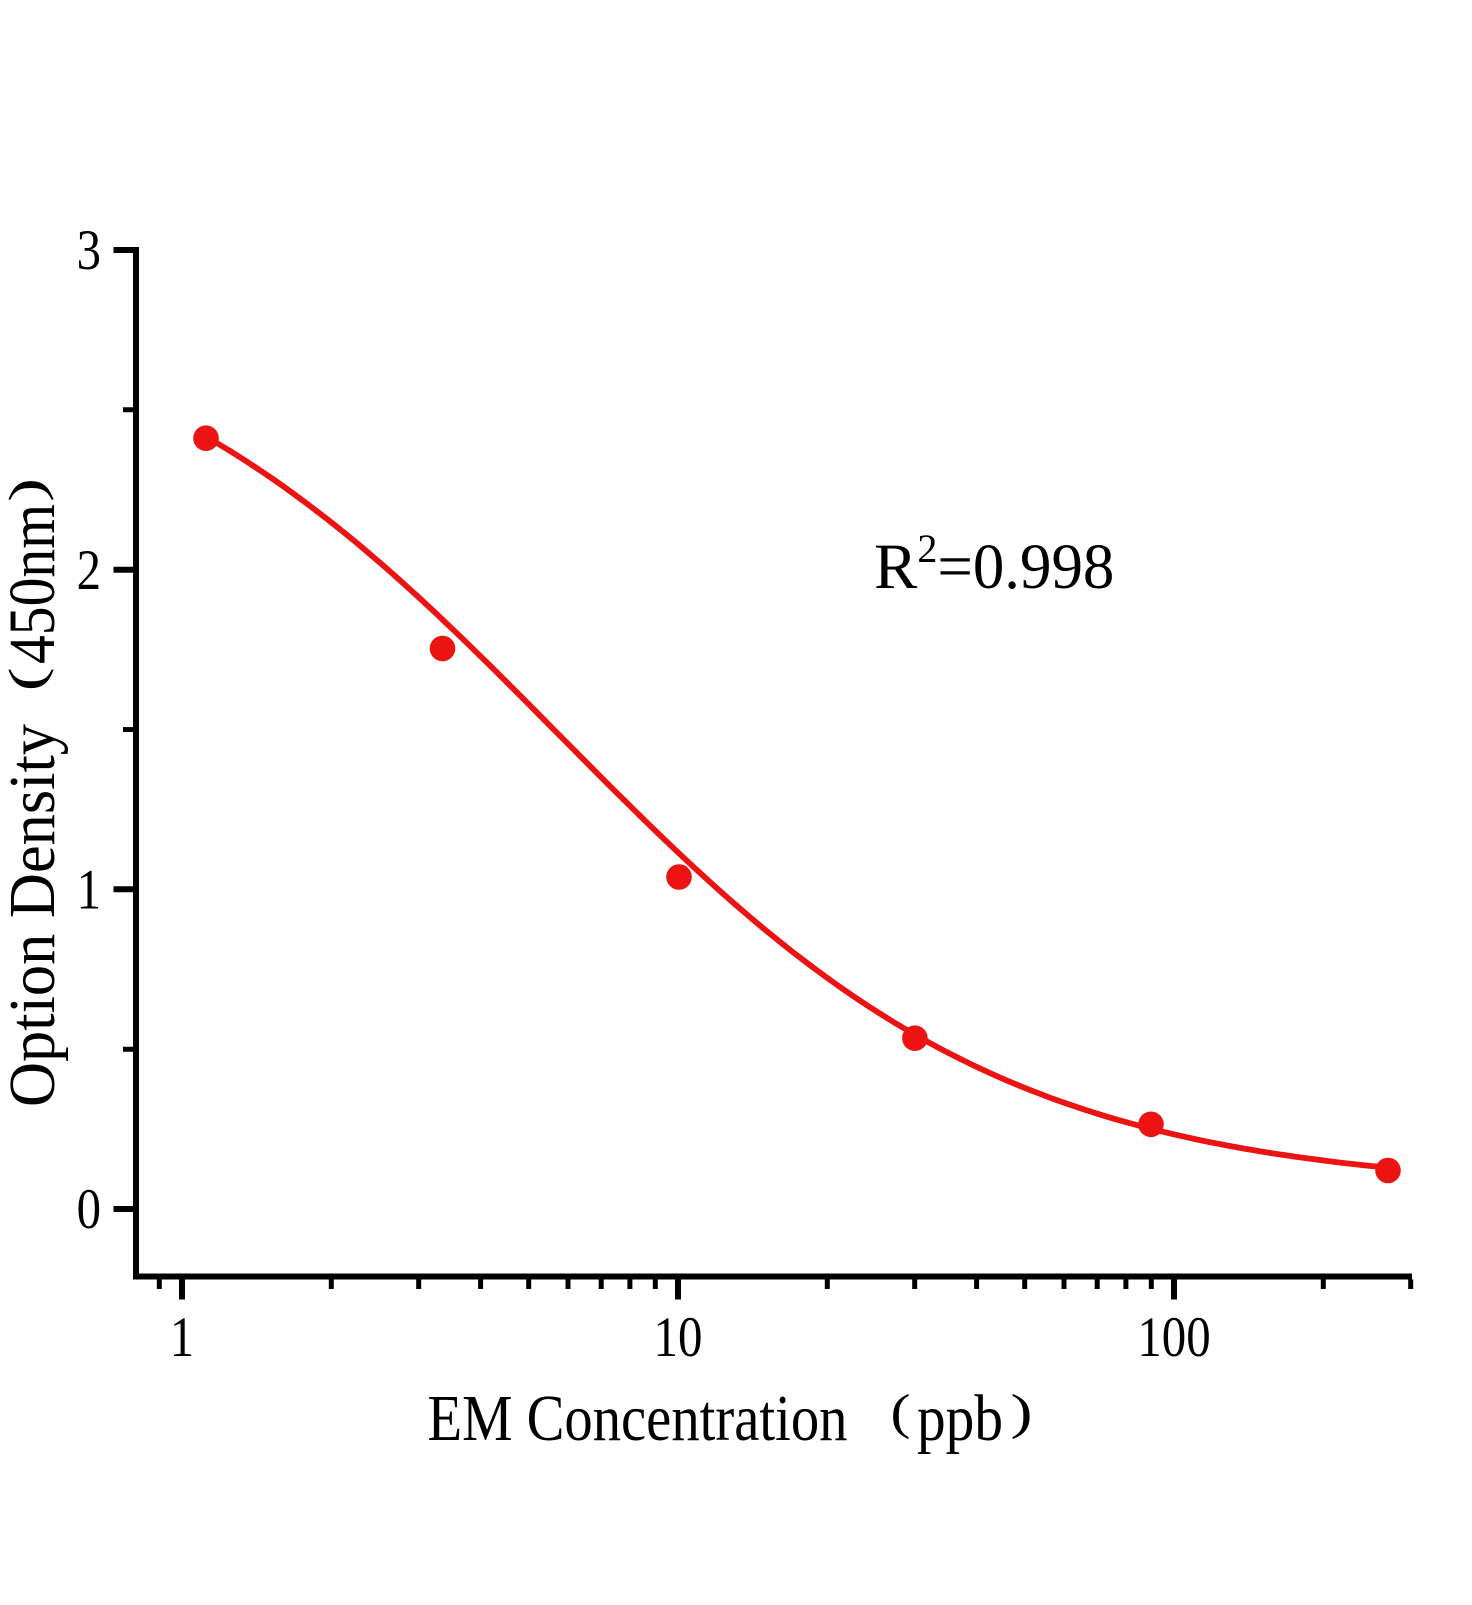 The image size is (1472, 1605). What do you see at coordinates (638, 1418) in the screenshot?
I see `svg-text: EM Concentration` at bounding box center [638, 1418].